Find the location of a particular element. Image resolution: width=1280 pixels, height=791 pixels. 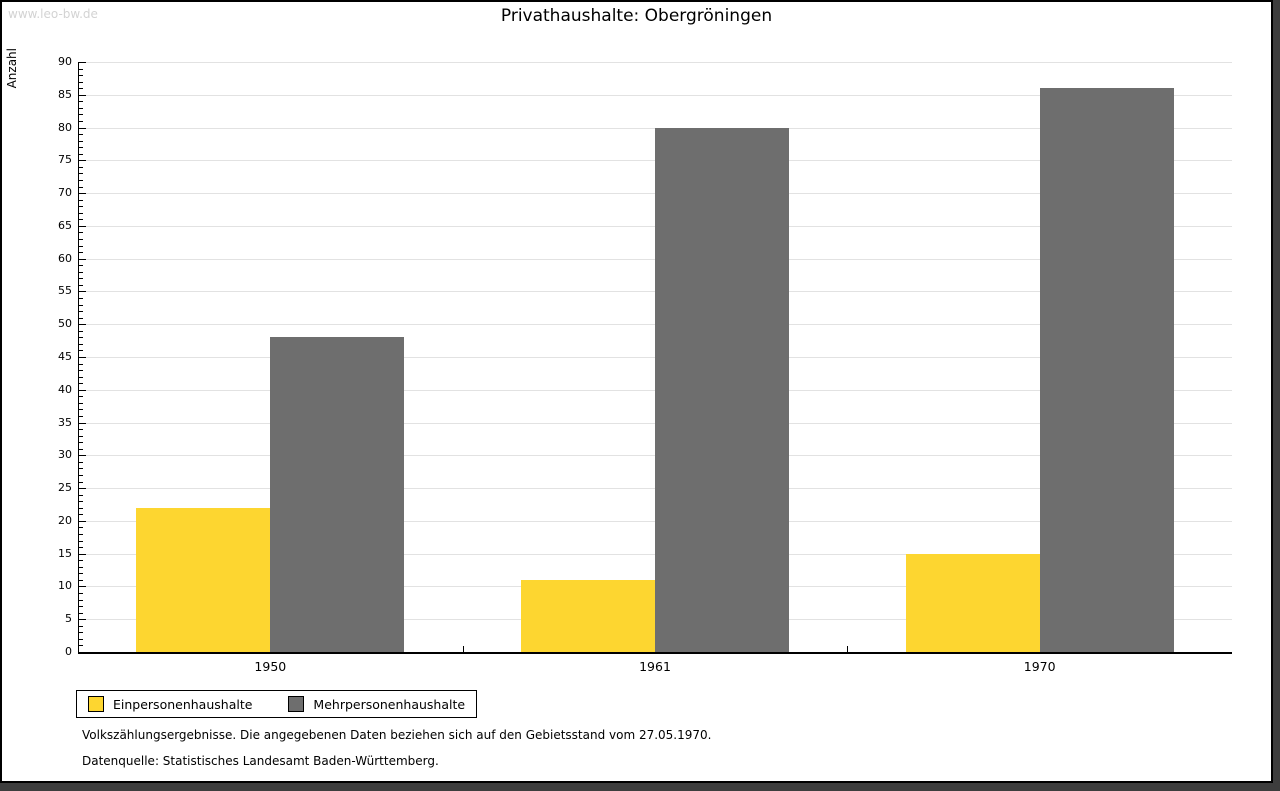

y-tick-label: 85 is located at coordinates (65, 94).